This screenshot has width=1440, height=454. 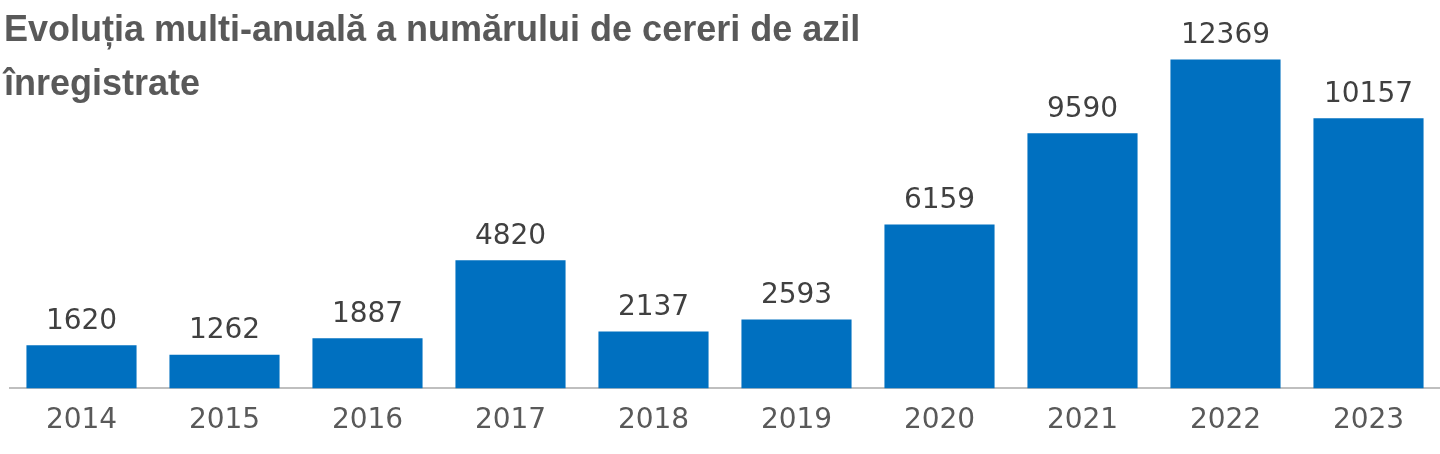 What do you see at coordinates (510, 234) in the screenshot?
I see `data-label: 4820` at bounding box center [510, 234].